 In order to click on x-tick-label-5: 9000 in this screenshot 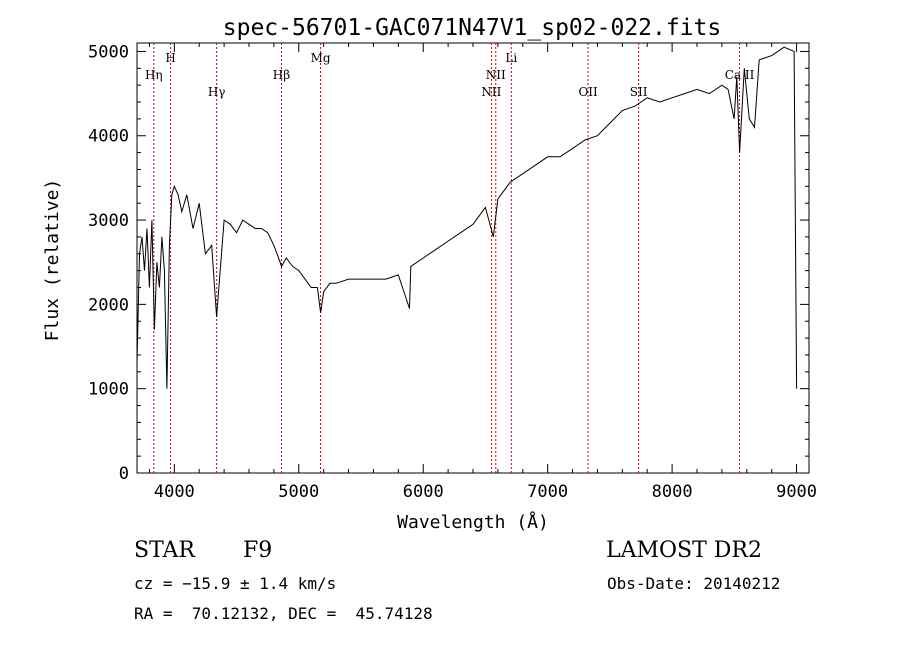, I will do `click(796, 492)`.